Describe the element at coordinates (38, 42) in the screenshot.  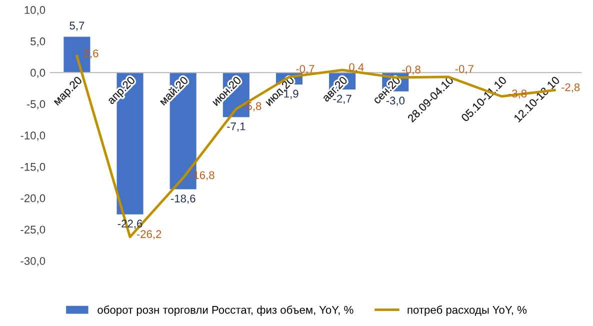
I see `y-tick-label: 5,0` at that location.